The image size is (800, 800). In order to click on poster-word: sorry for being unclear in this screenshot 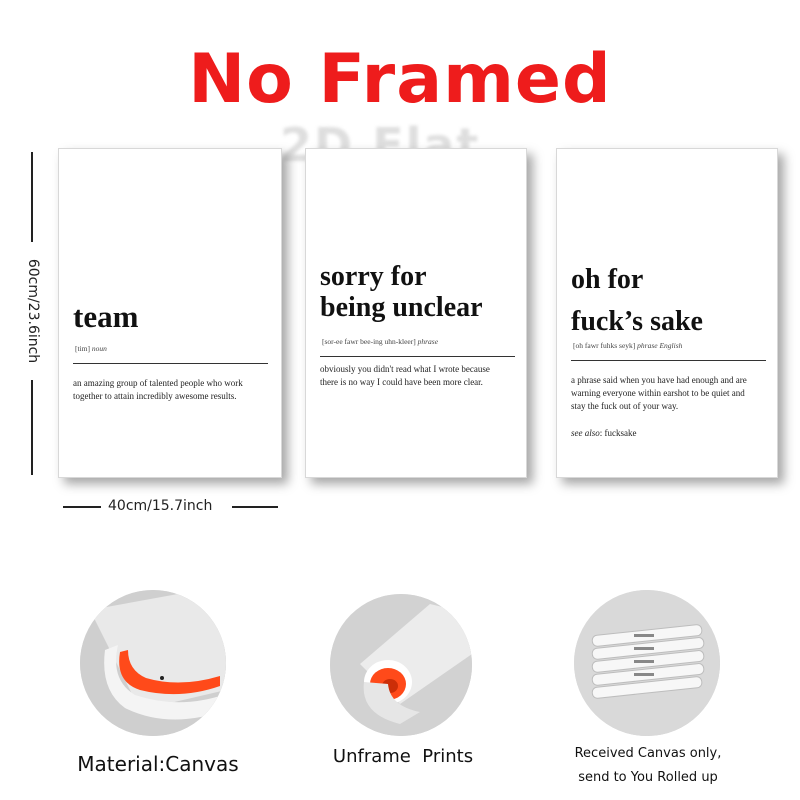, I will do `click(401, 292)`.